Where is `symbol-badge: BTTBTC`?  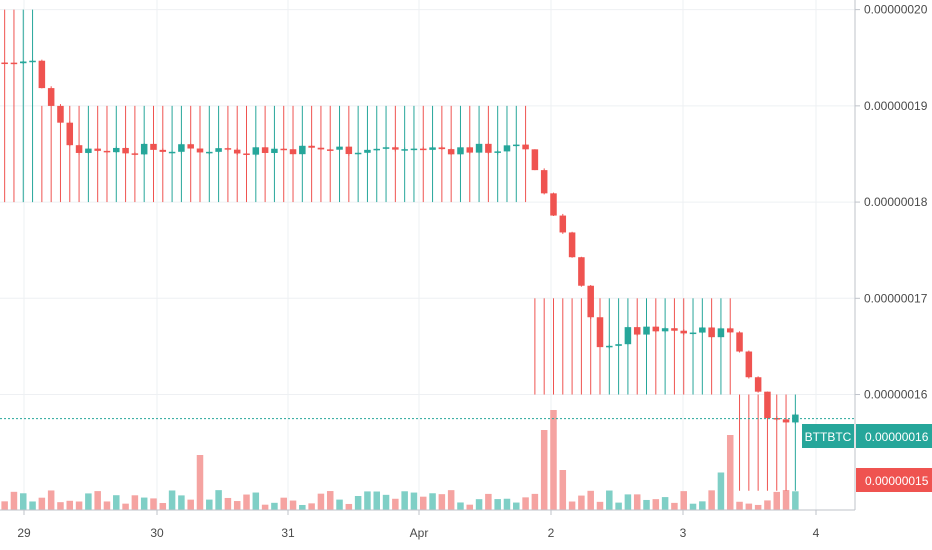
symbol-badge: BTTBTC is located at coordinates (828, 436).